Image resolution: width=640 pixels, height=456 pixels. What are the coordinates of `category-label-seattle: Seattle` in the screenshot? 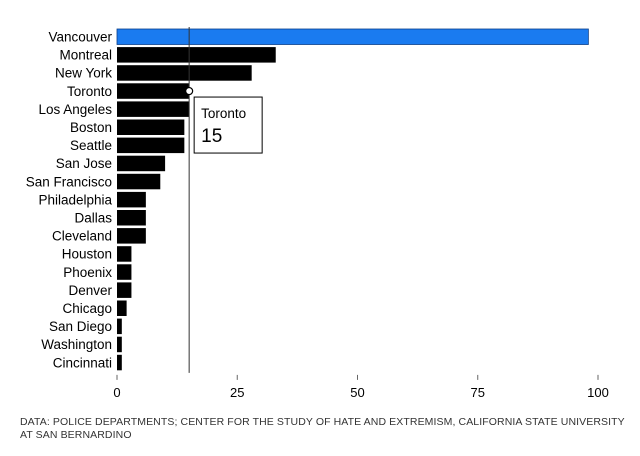 It's located at (91, 145).